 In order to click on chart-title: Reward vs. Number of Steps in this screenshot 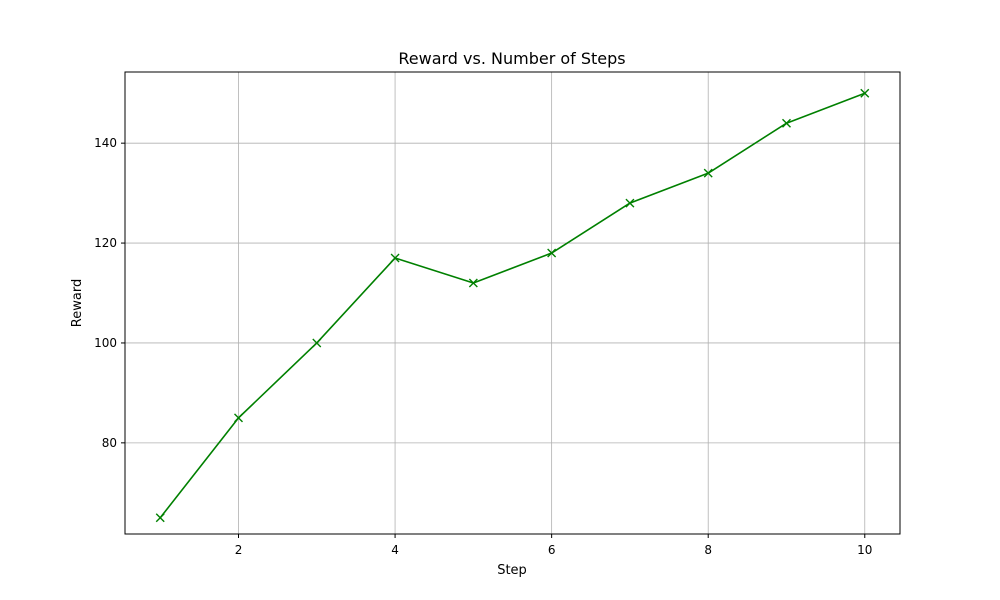, I will do `click(511, 58)`.